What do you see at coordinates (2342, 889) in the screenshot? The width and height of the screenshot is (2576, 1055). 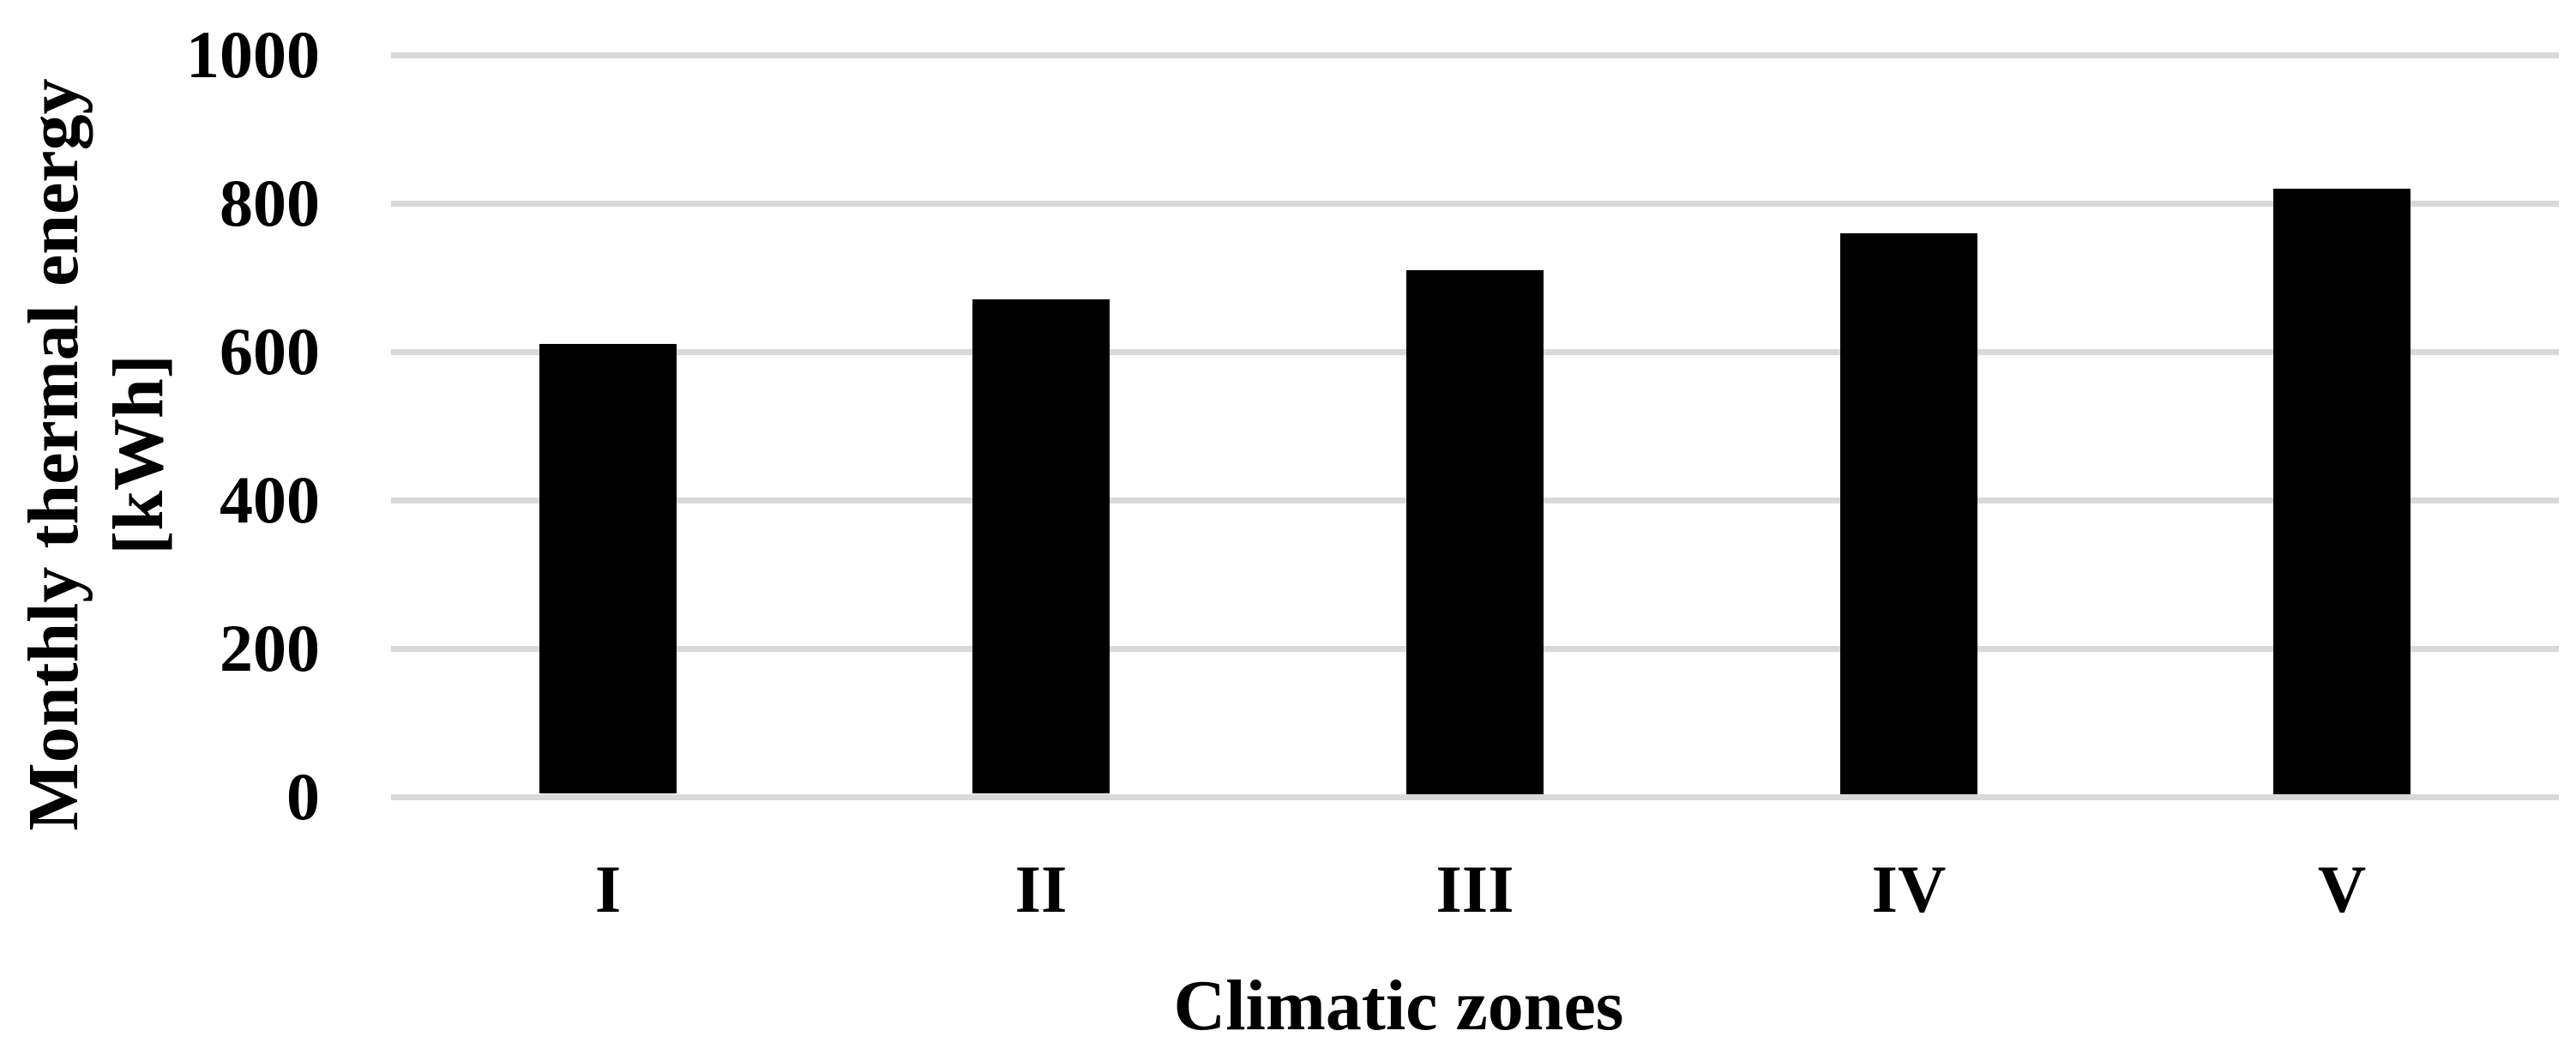 I see `x-tick-label-V: V` at bounding box center [2342, 889].